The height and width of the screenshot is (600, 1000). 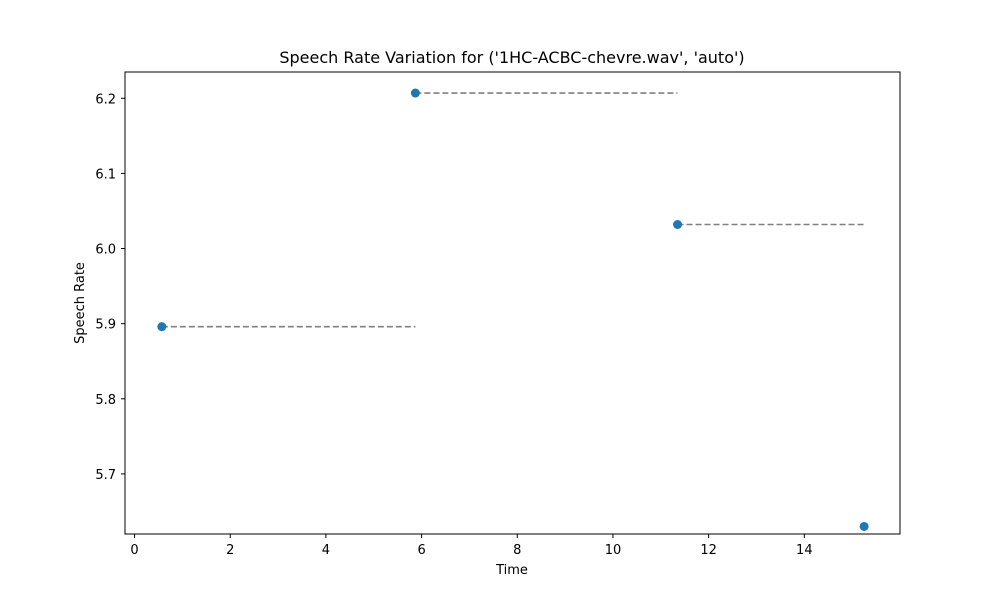 I want to click on y-tick-label-5: 6.2, so click(x=105, y=99).